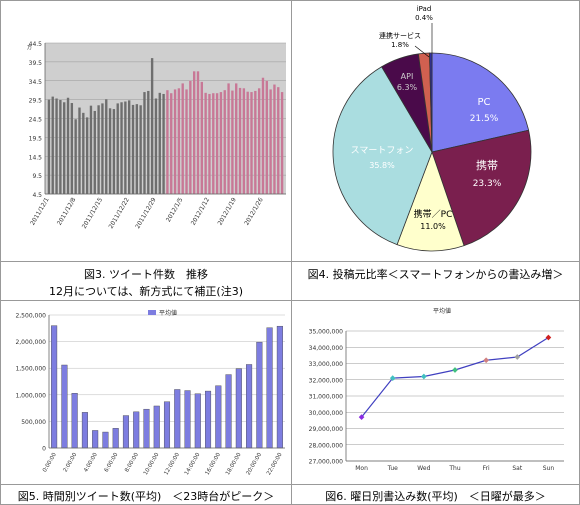  Describe the element at coordinates (146, 274) in the screenshot. I see `fig3-caption-line1: 図3. ツイート件数 推移` at that location.